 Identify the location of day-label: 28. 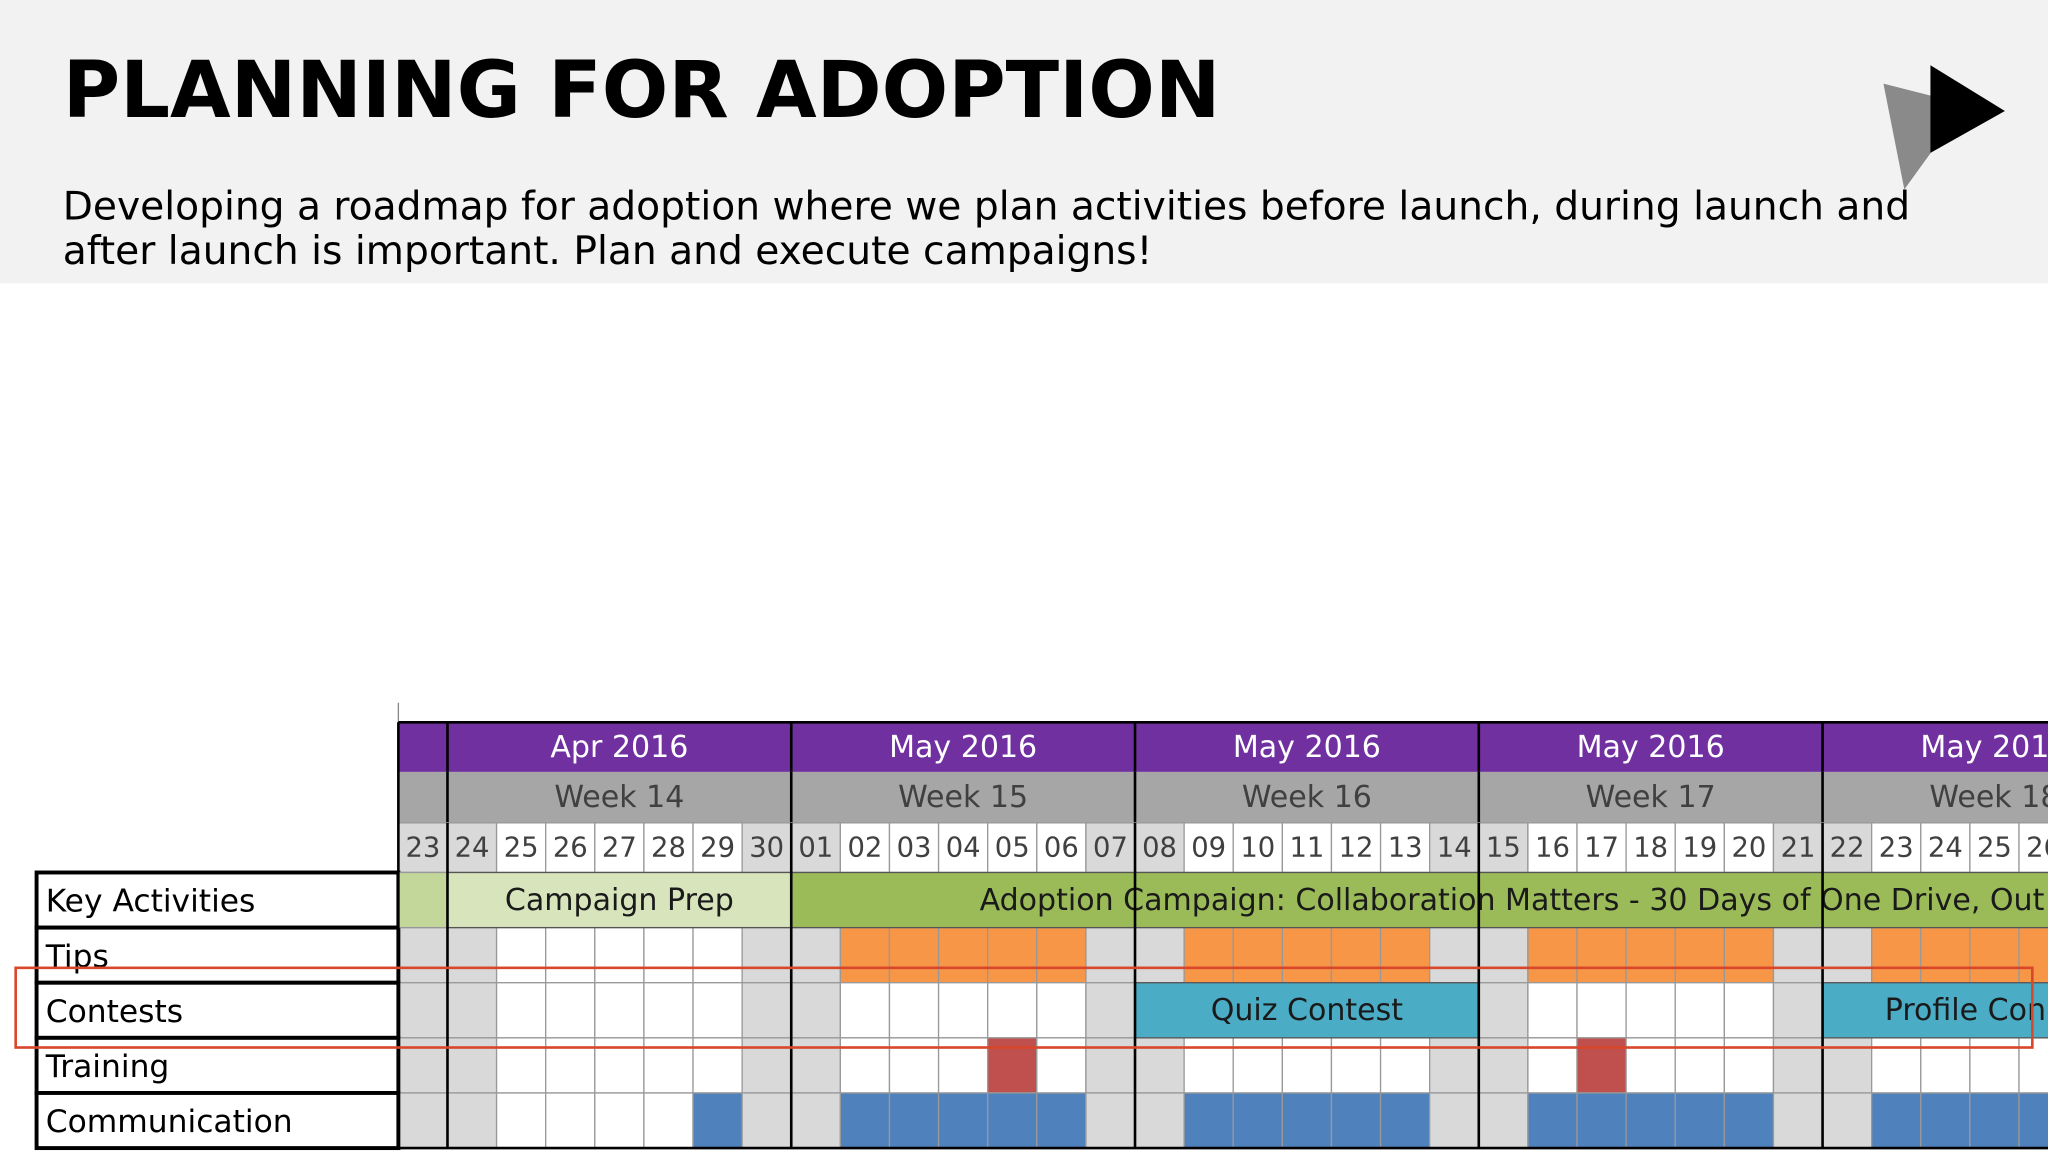
(668, 847).